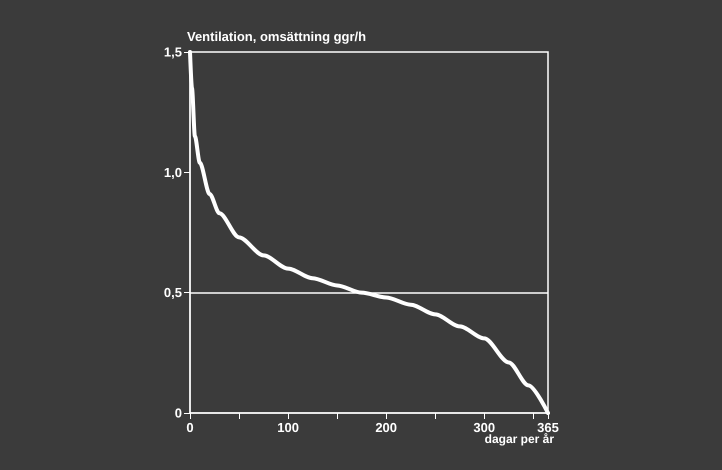 This screenshot has width=722, height=470. Describe the element at coordinates (190, 427) in the screenshot. I see `x-tick-label: 0` at that location.